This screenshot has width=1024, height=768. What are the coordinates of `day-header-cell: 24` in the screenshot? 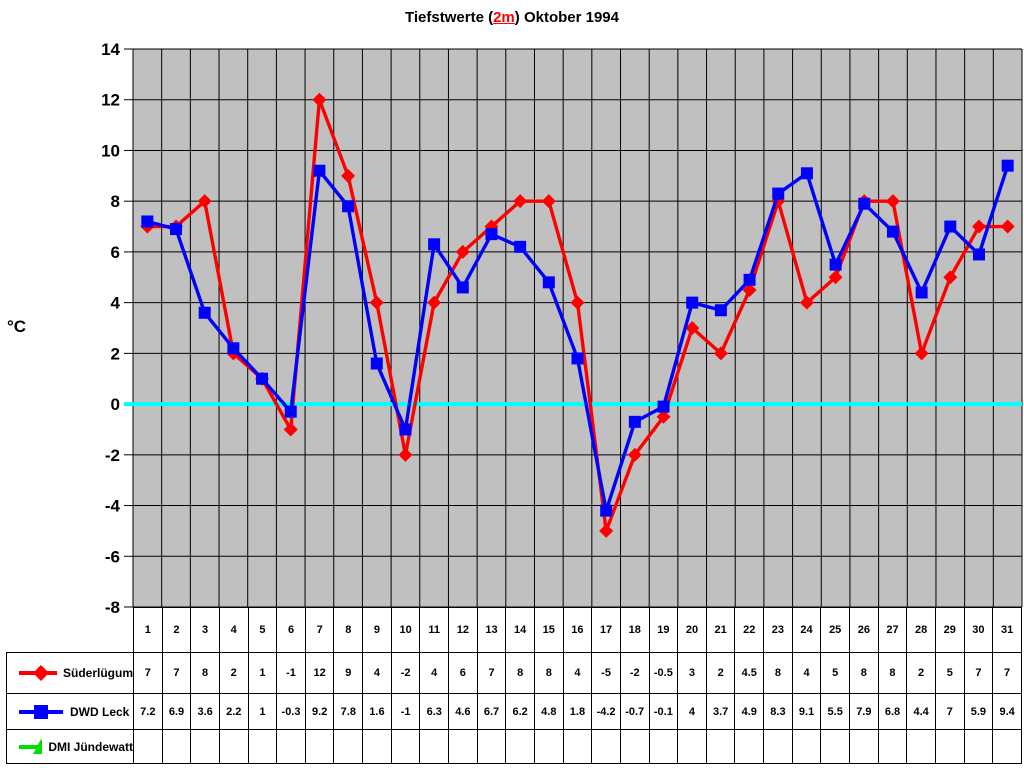 It's located at (806, 630).